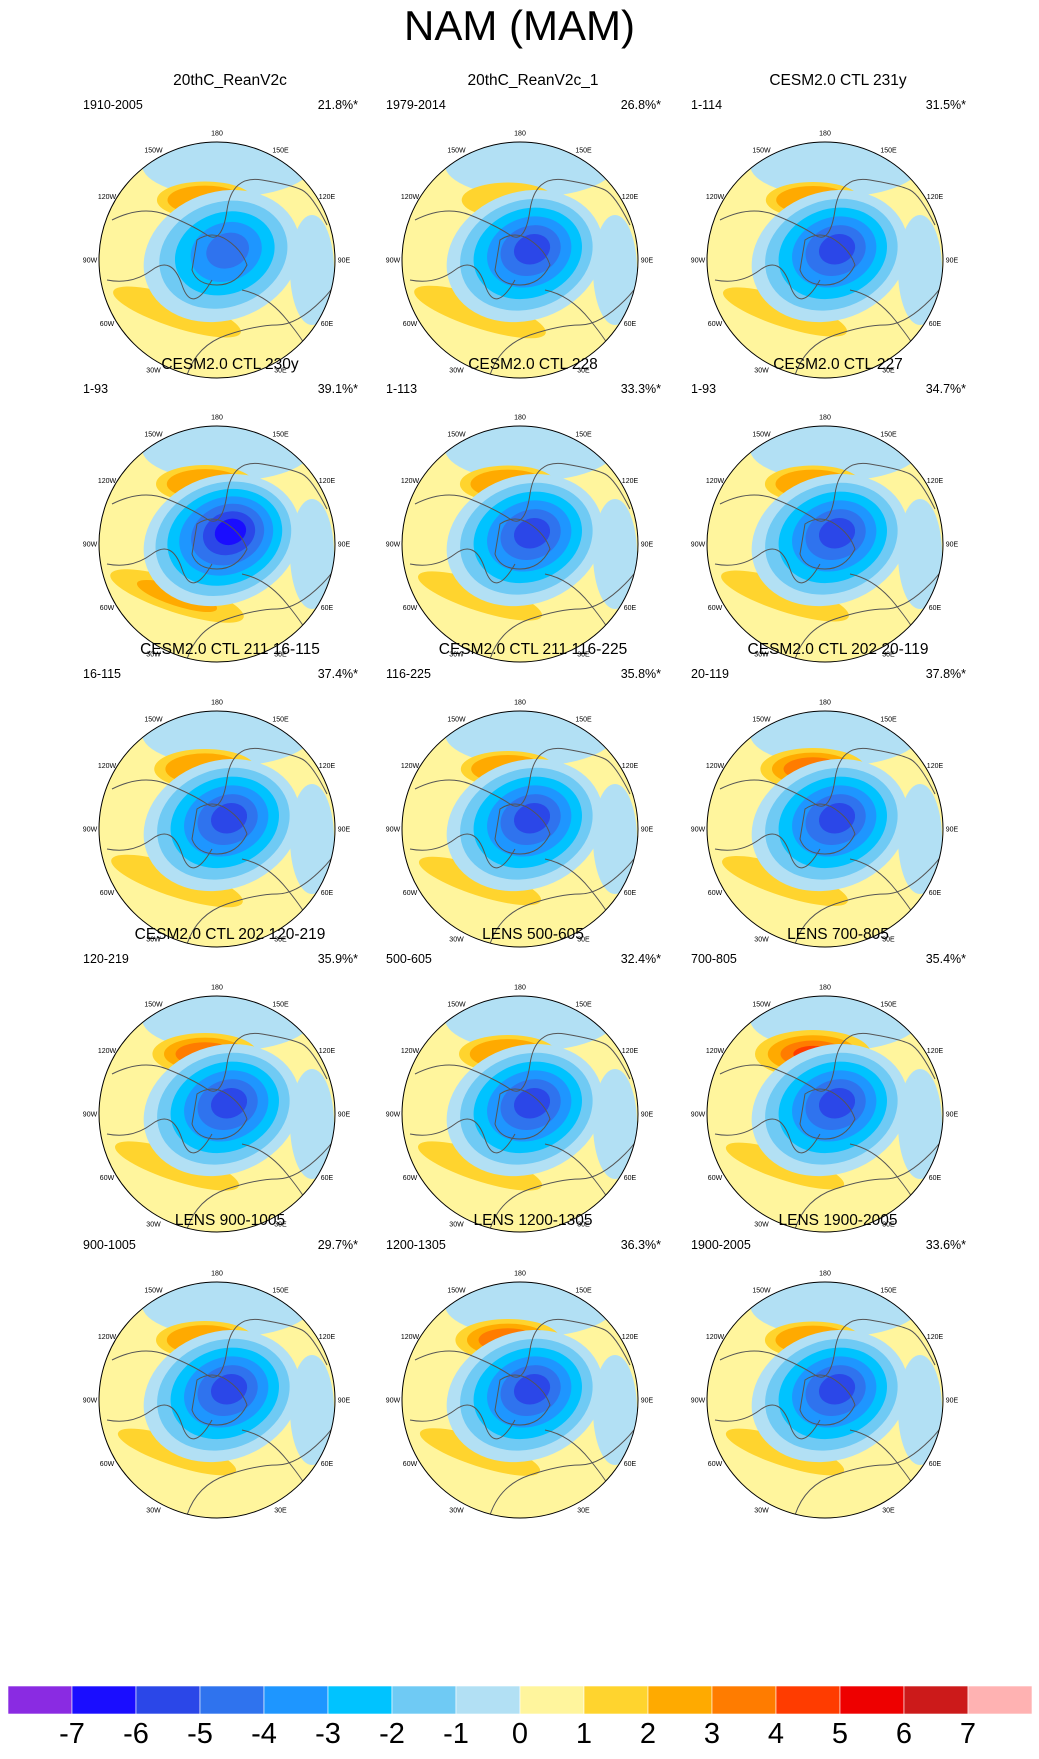 Image resolution: width=1039 pixels, height=1759 pixels. I want to click on panel-year-range: 120-219, so click(106, 959).